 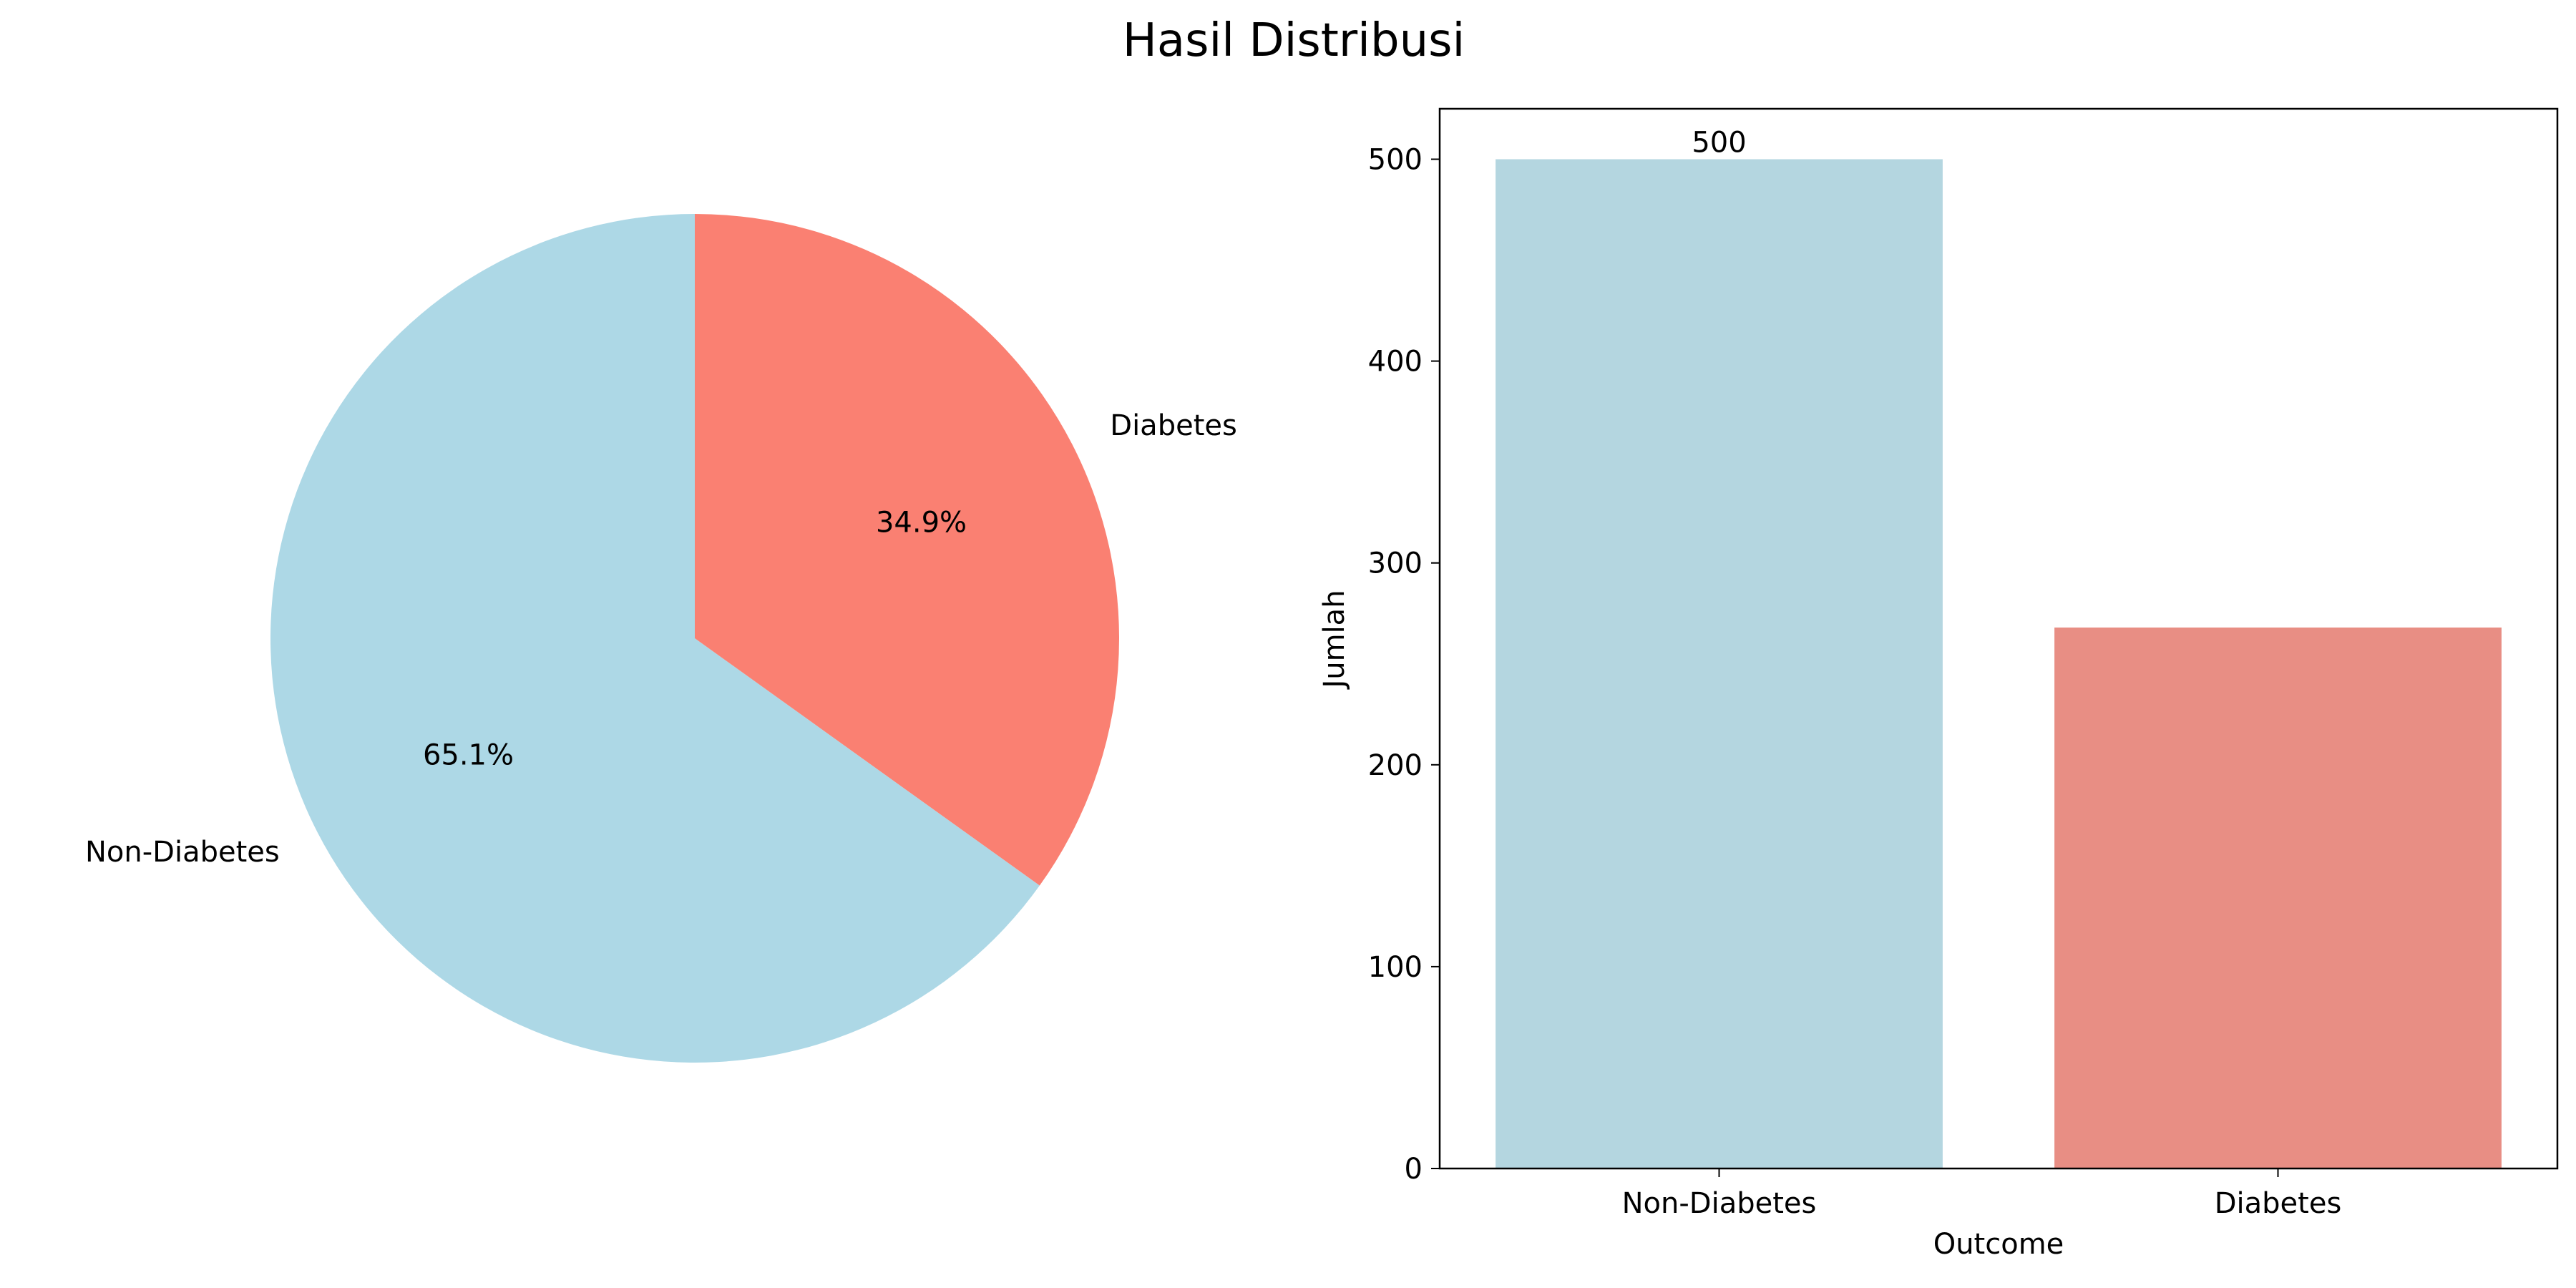 I want to click on y-tick-label-300: 300, so click(x=1395, y=563).